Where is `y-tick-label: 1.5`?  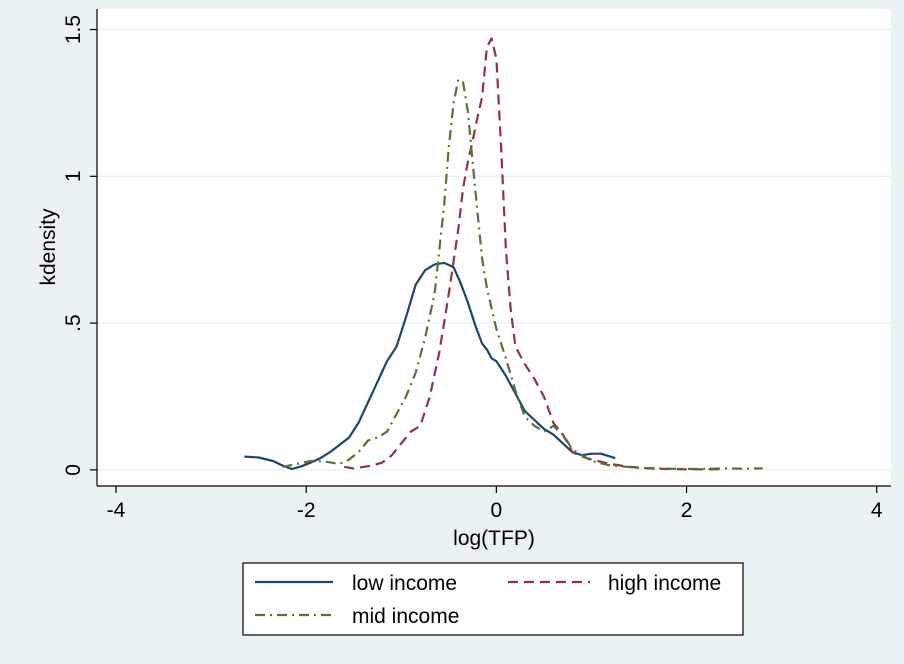
y-tick-label: 1.5 is located at coordinates (73, 29).